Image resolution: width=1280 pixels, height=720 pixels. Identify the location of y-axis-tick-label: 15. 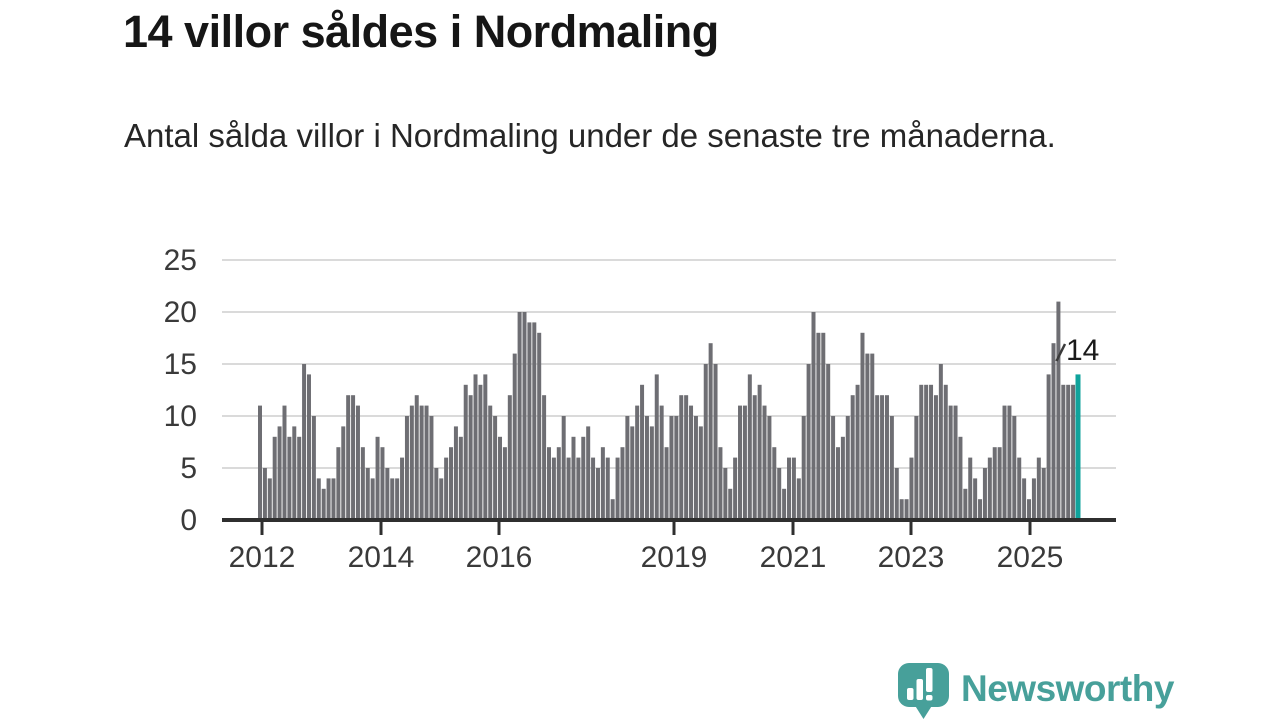
(180, 364).